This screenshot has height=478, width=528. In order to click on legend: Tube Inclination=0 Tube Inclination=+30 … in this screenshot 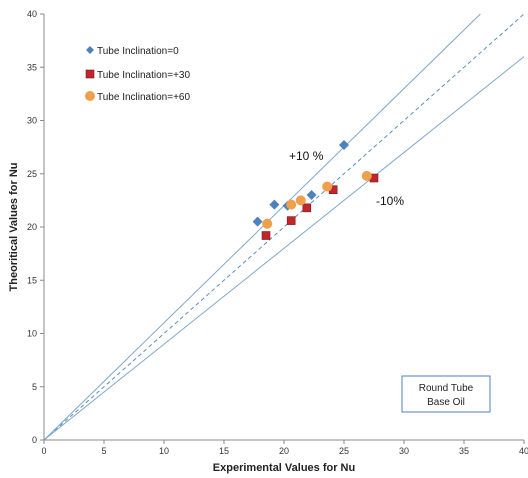, I will do `click(137, 74)`.